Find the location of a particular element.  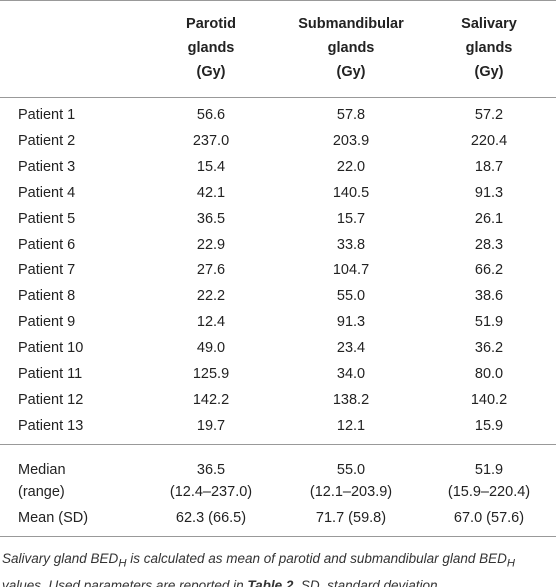

cell: 142.2 is located at coordinates (211, 399).